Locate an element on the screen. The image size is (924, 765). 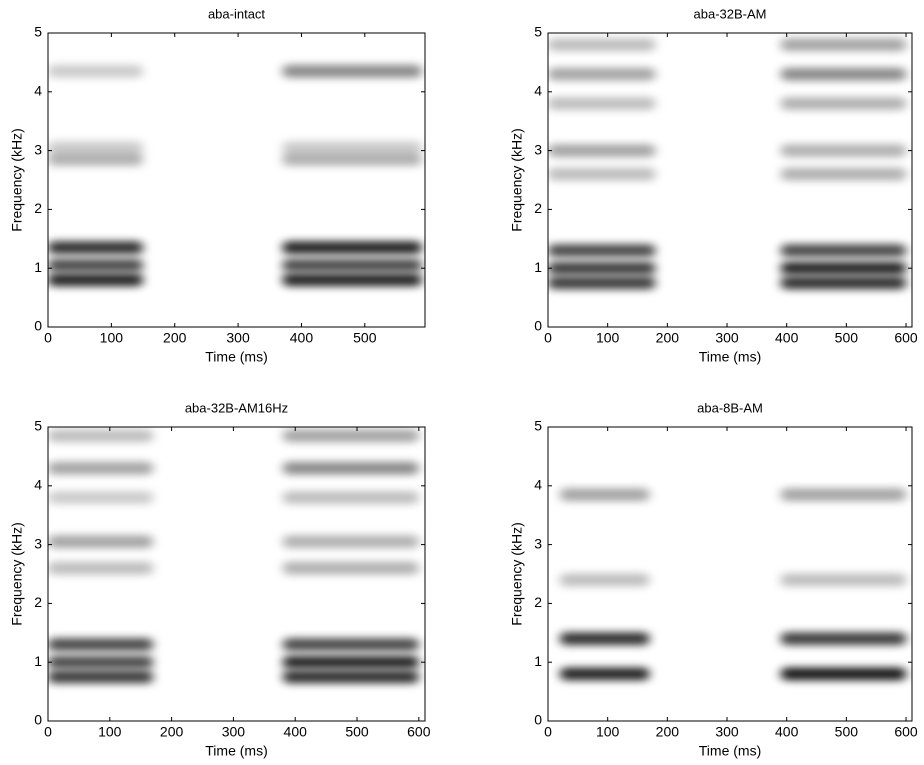
chart-title: aba-32B-AM16Hz is located at coordinates (236, 407).